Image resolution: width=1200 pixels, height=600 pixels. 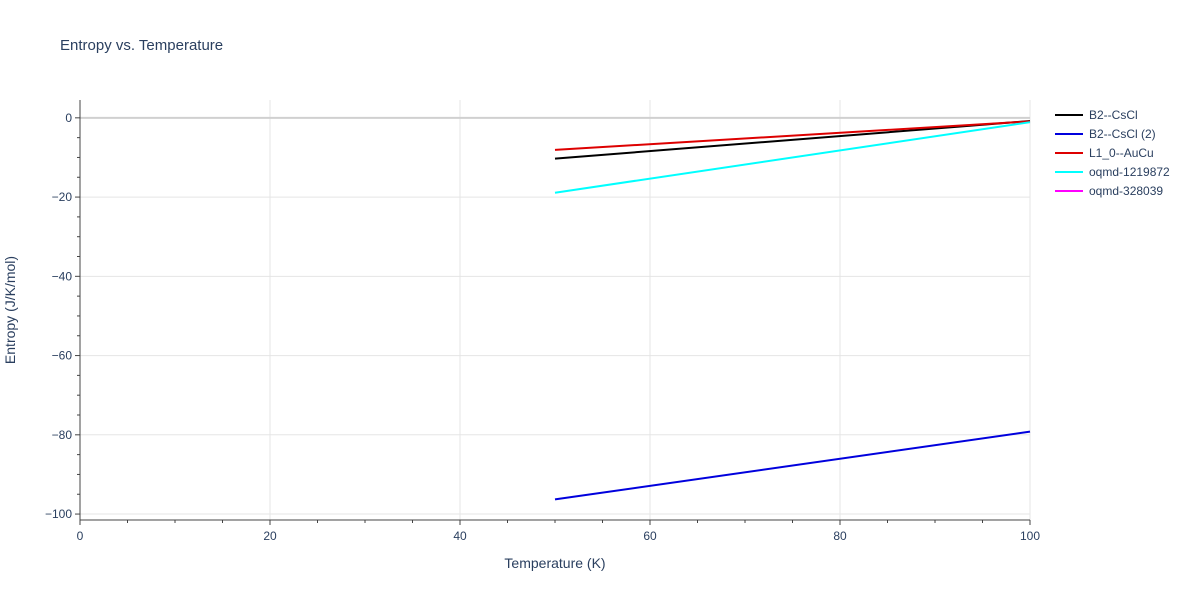 I want to click on legend-item: B2--CsCl (2), so click(x=1105, y=134).